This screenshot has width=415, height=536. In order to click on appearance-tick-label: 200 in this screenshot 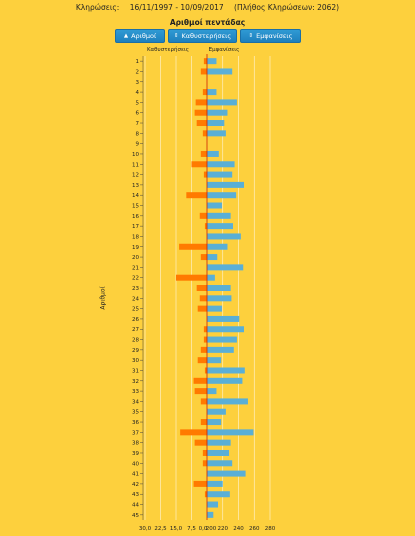, I will do `click(211, 529)`.